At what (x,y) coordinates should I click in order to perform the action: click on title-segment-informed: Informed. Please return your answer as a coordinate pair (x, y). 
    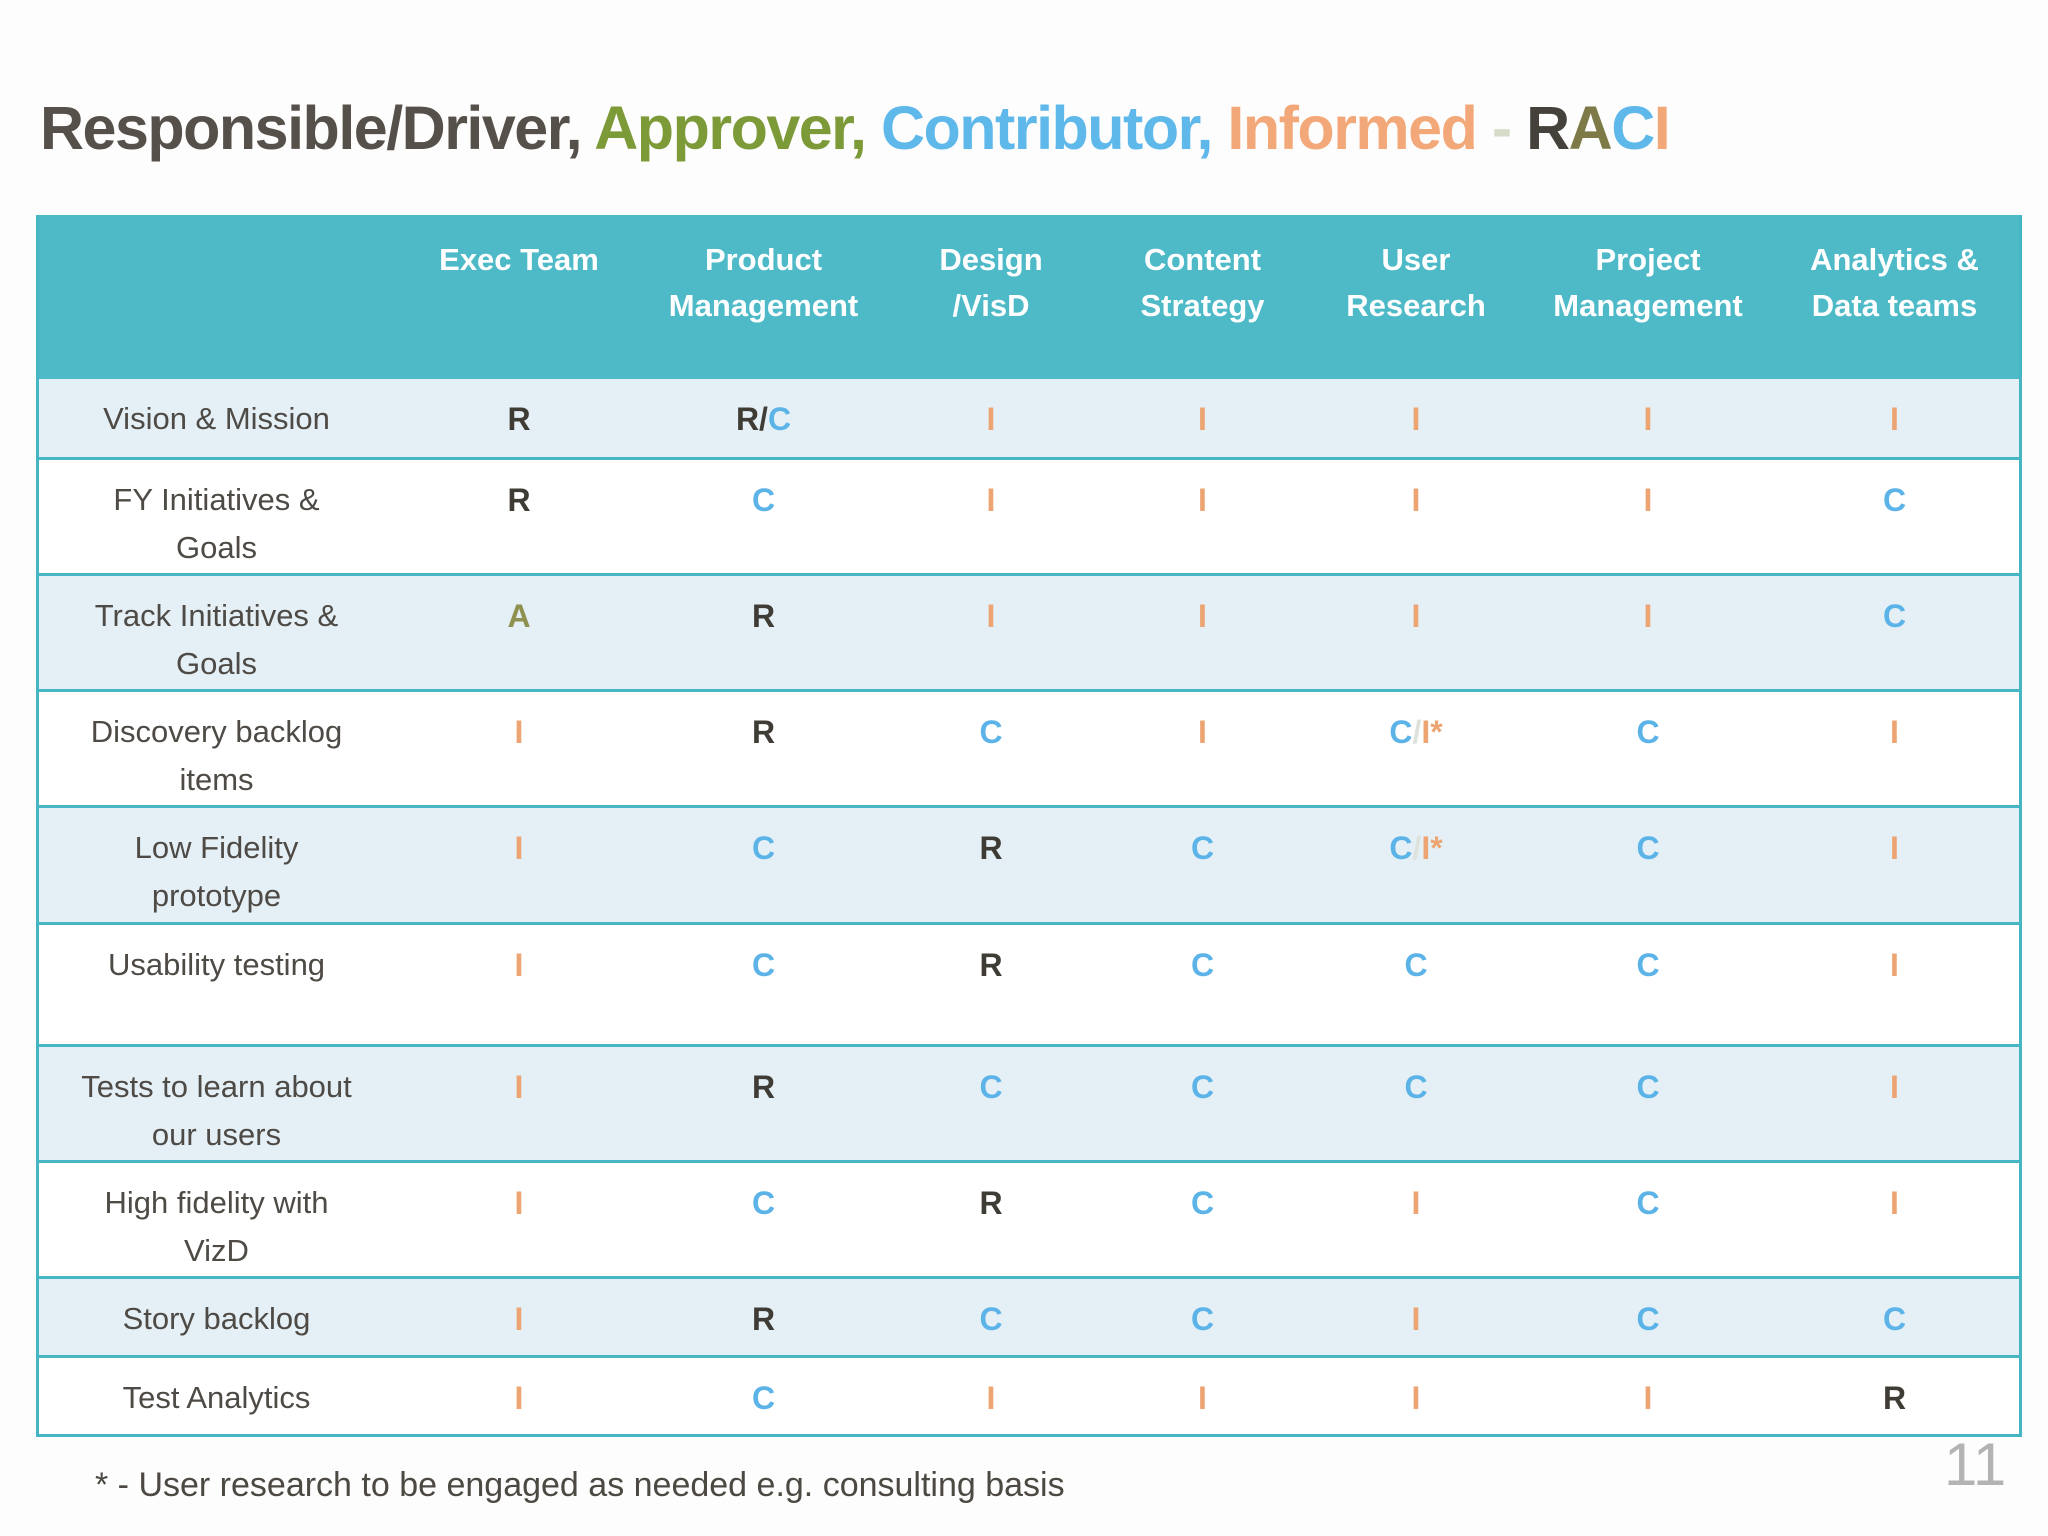
    Looking at the image, I should click on (1359, 127).